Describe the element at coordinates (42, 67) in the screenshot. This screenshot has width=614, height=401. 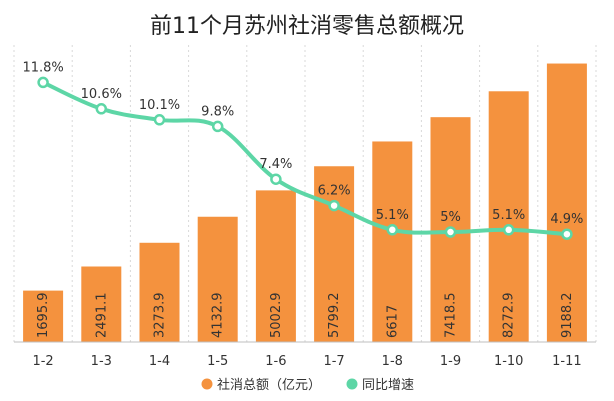
I see `growth-value-label: 11.8%` at that location.